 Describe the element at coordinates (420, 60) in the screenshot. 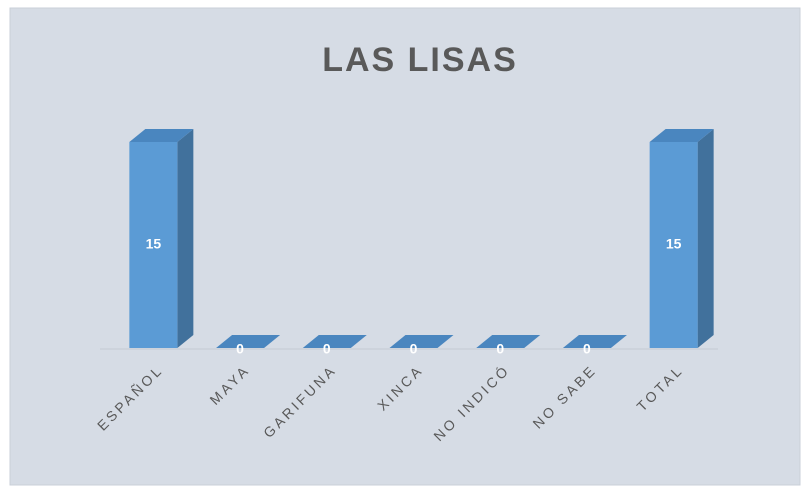

I see `chart-title: LAS LISAS` at that location.